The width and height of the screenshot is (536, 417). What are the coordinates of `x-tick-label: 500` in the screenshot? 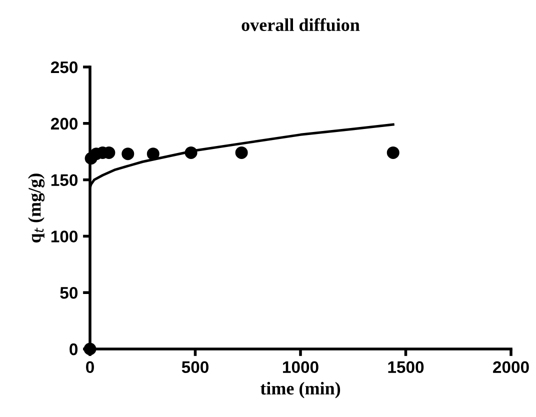 It's located at (195, 367).